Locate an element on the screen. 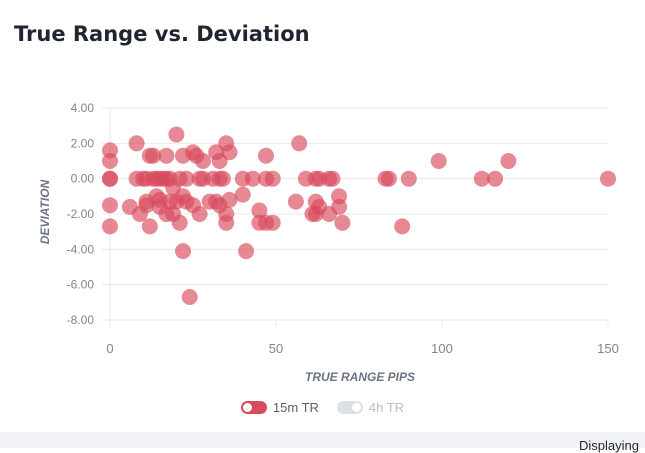 The height and width of the screenshot is (453, 645). x-axis-ticks: 0 50 100 150 is located at coordinates (362, 348).